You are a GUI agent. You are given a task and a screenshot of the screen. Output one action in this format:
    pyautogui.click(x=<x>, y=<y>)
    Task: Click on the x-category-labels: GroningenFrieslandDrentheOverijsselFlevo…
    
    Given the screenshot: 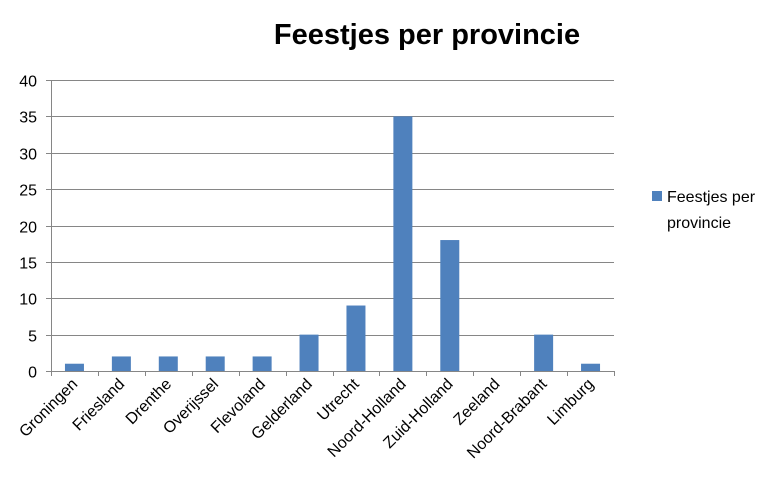 What is the action you would take?
    pyautogui.click(x=306, y=418)
    